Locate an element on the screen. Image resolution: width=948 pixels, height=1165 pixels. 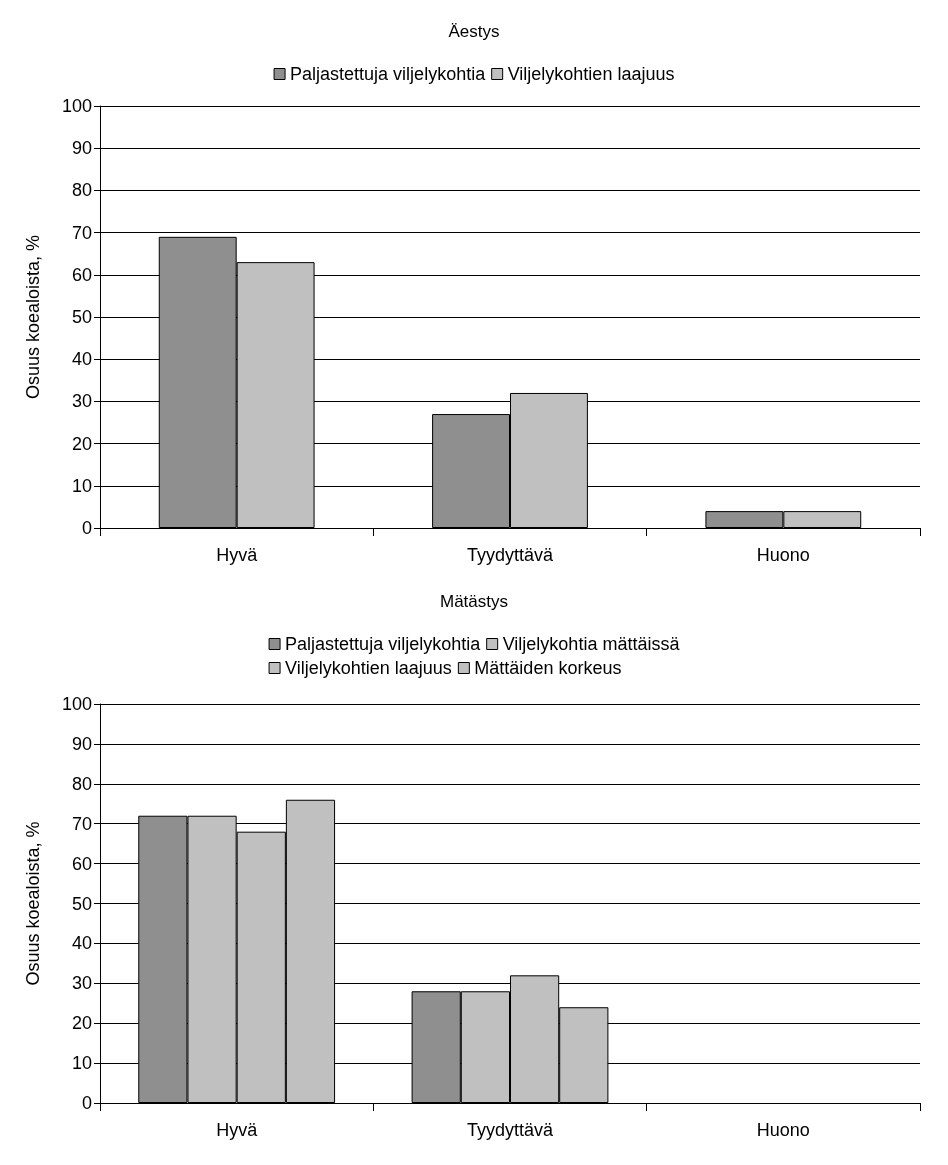
legend-label: Mättäiden korkeus is located at coordinates (548, 668).